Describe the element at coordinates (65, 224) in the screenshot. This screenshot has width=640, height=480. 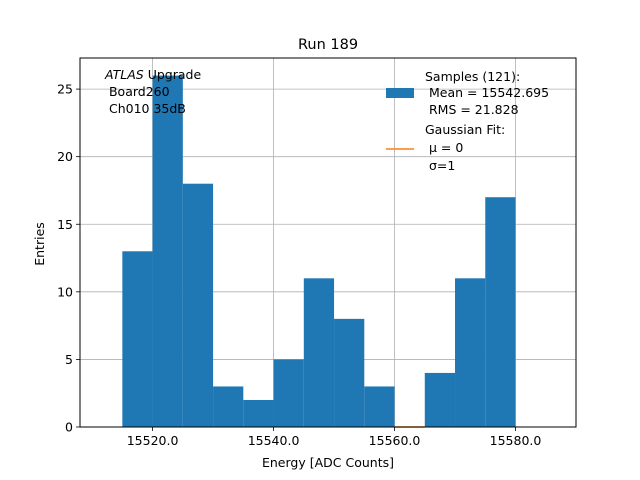
I see `y-tick-label: 15` at that location.